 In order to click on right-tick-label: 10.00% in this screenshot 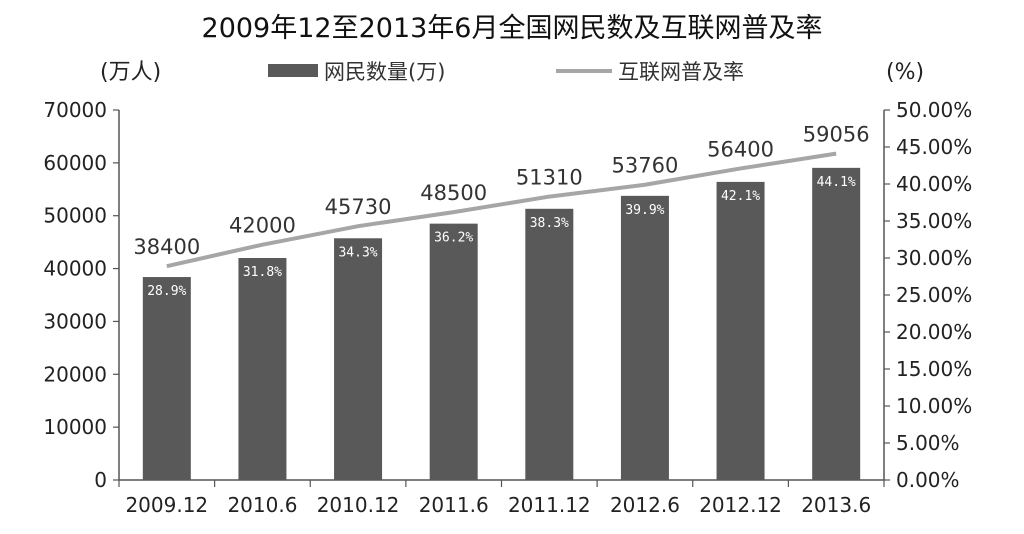, I will do `click(934, 406)`.